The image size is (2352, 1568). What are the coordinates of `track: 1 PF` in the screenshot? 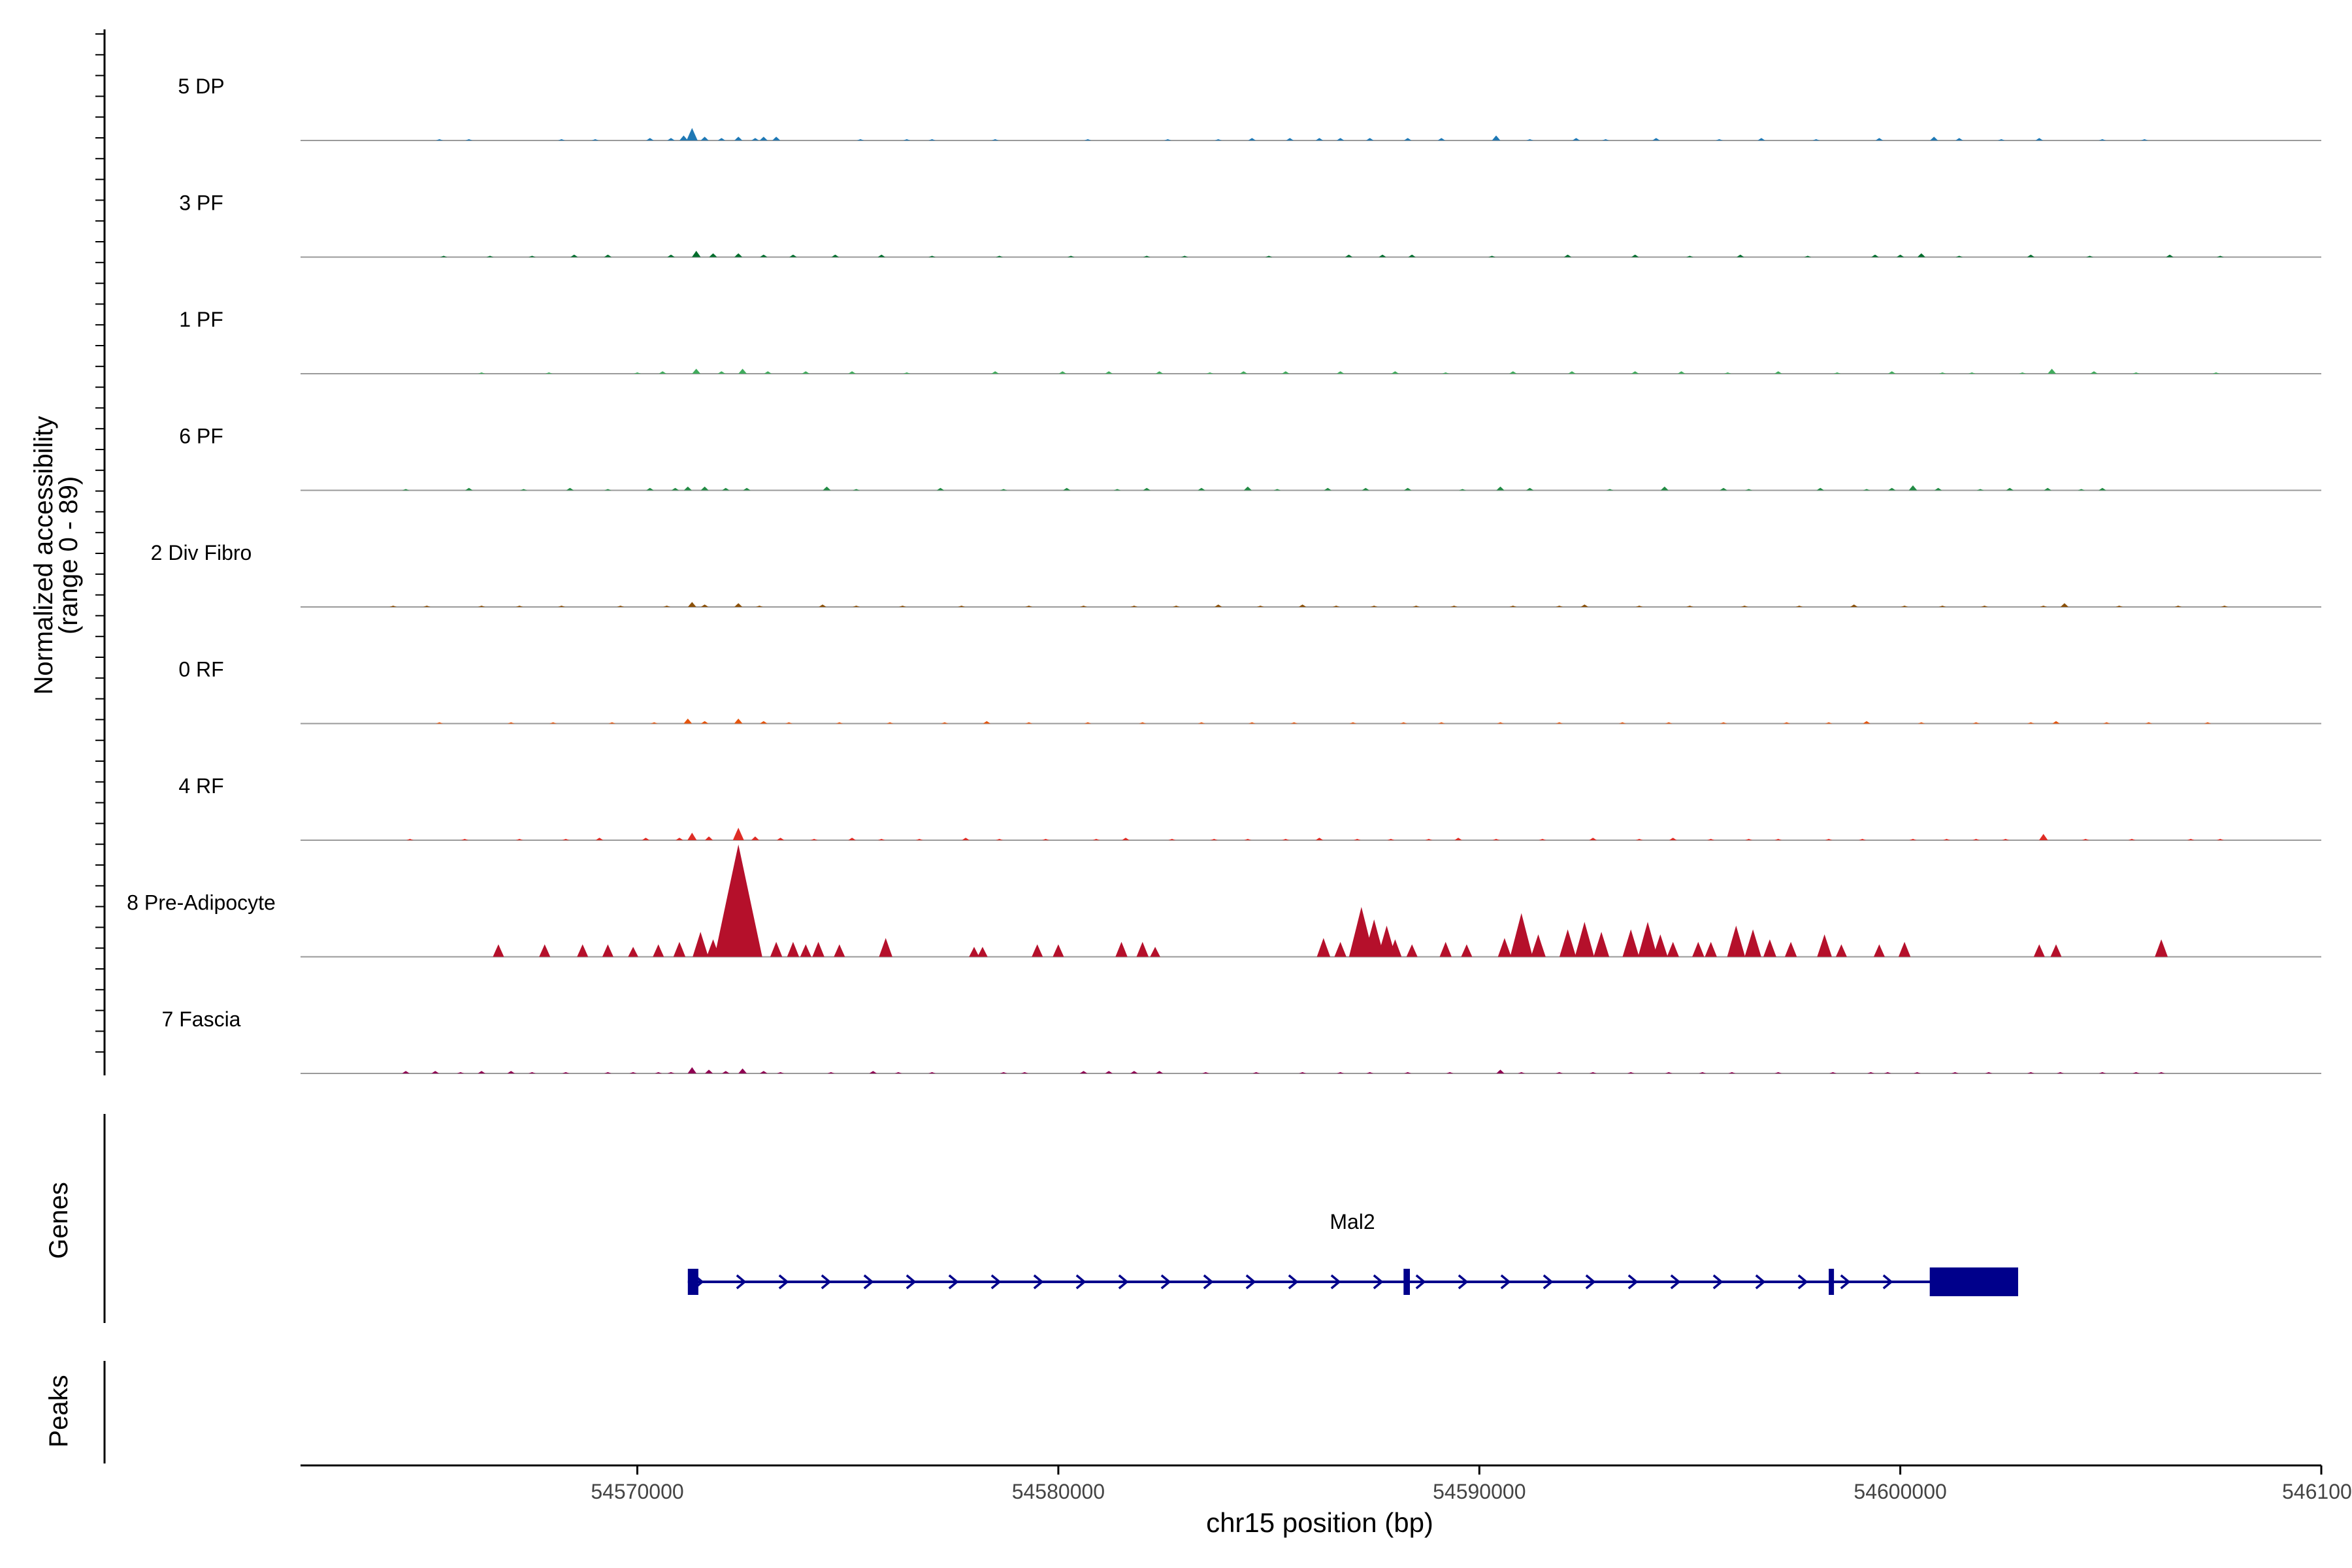 It's located at (1250, 341).